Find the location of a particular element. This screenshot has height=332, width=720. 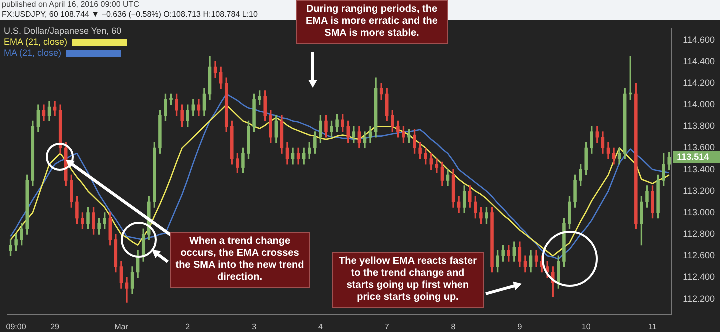

y-tick-label: 112.400 is located at coordinates (699, 277).